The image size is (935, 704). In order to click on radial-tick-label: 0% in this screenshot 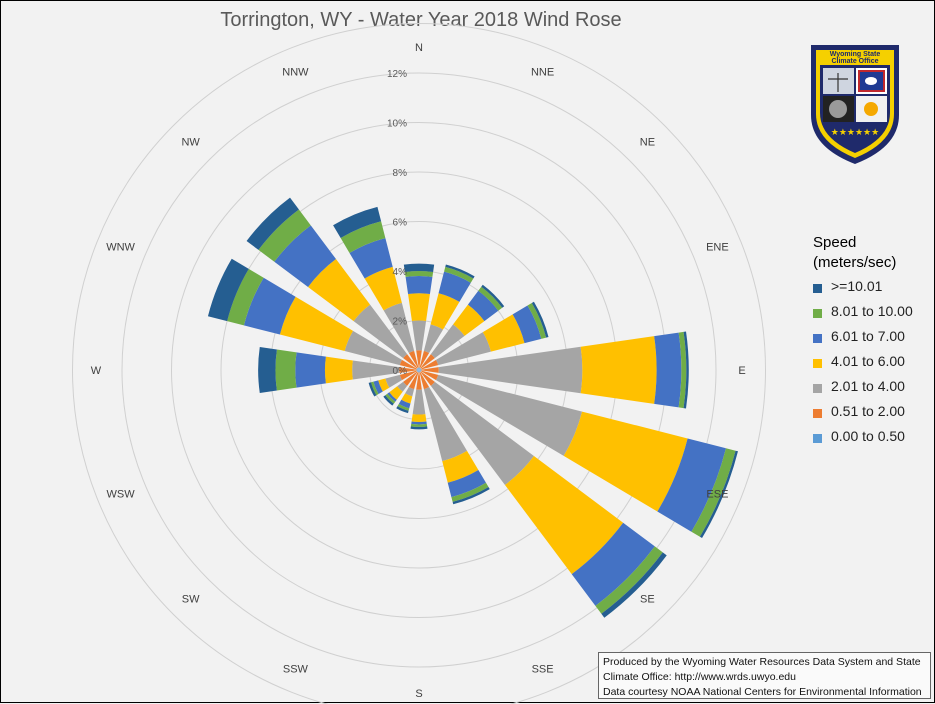, I will do `click(400, 371)`.